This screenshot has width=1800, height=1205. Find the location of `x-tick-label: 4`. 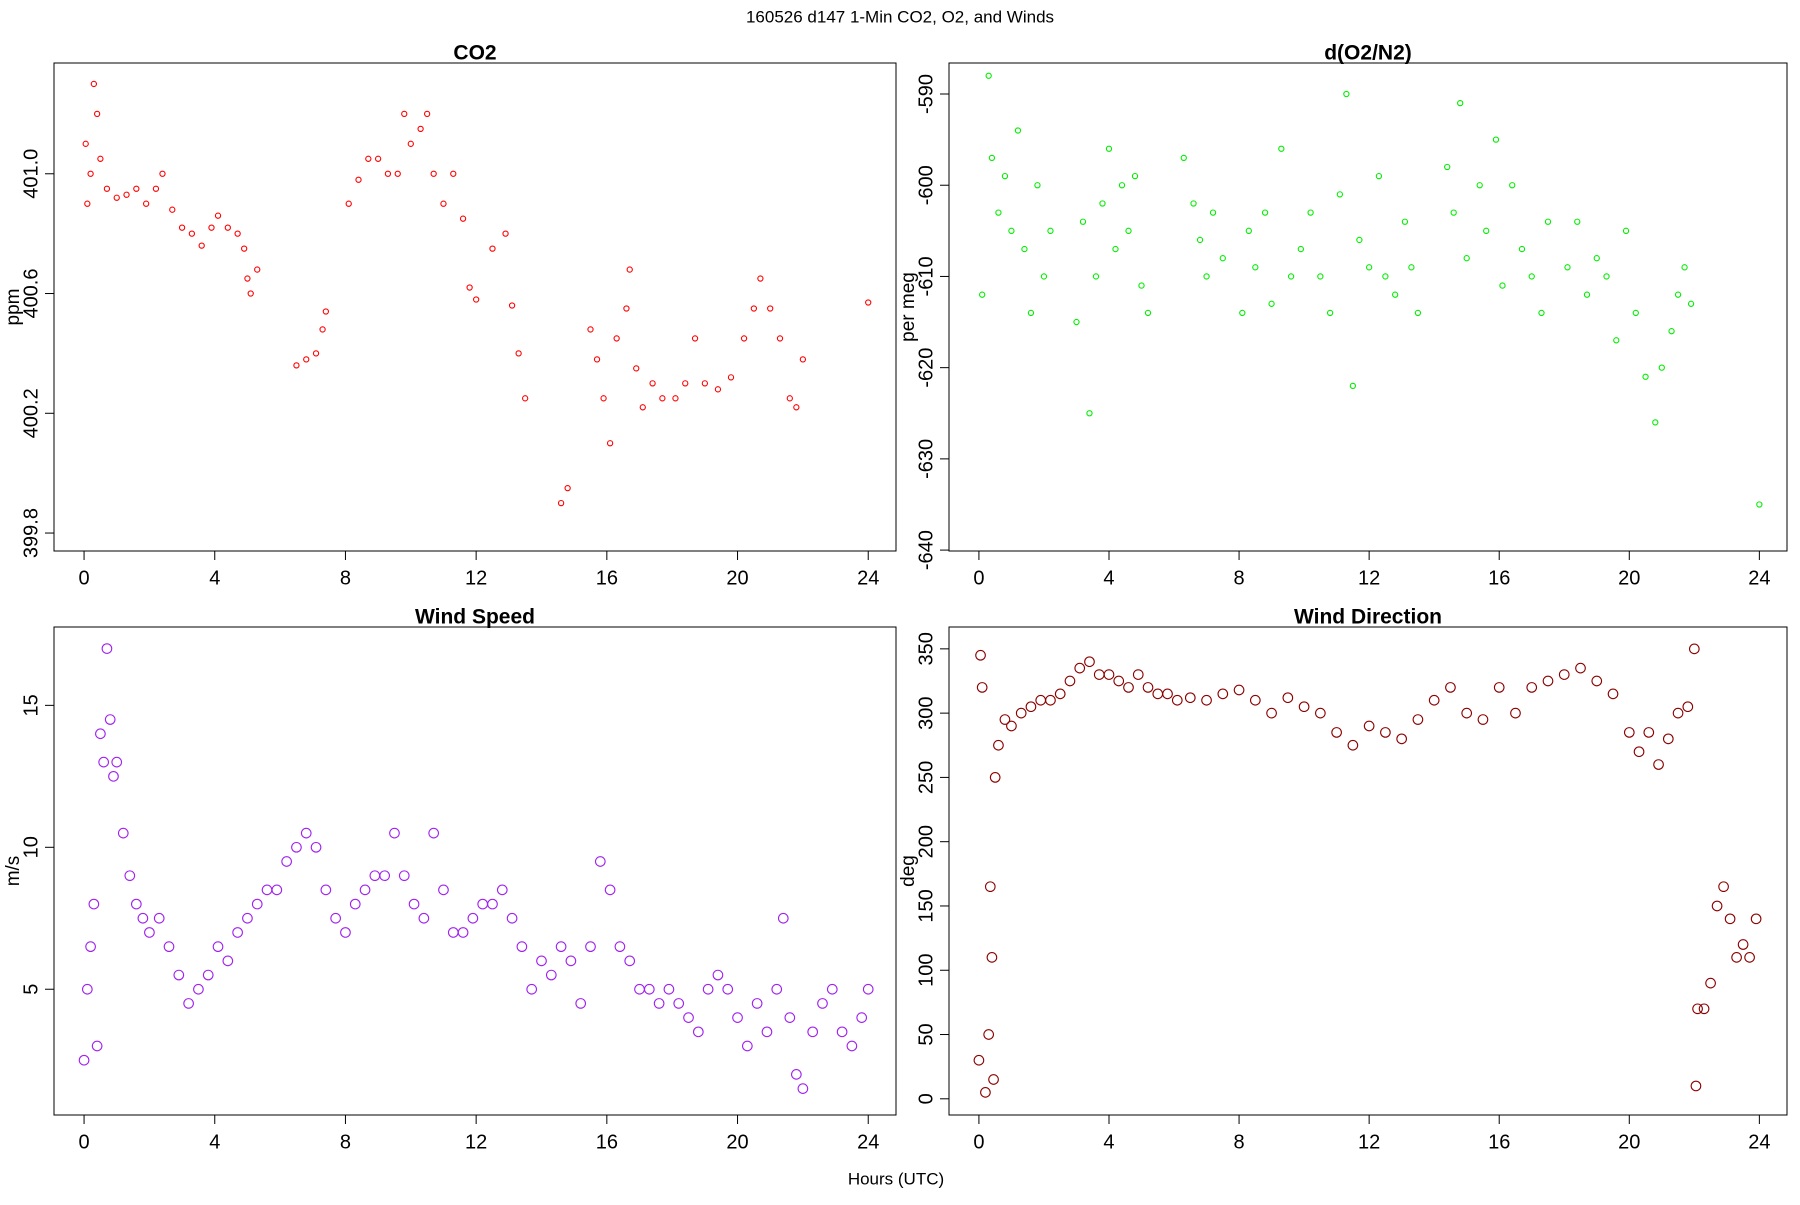

x-tick-label: 4 is located at coordinates (1108, 1142).